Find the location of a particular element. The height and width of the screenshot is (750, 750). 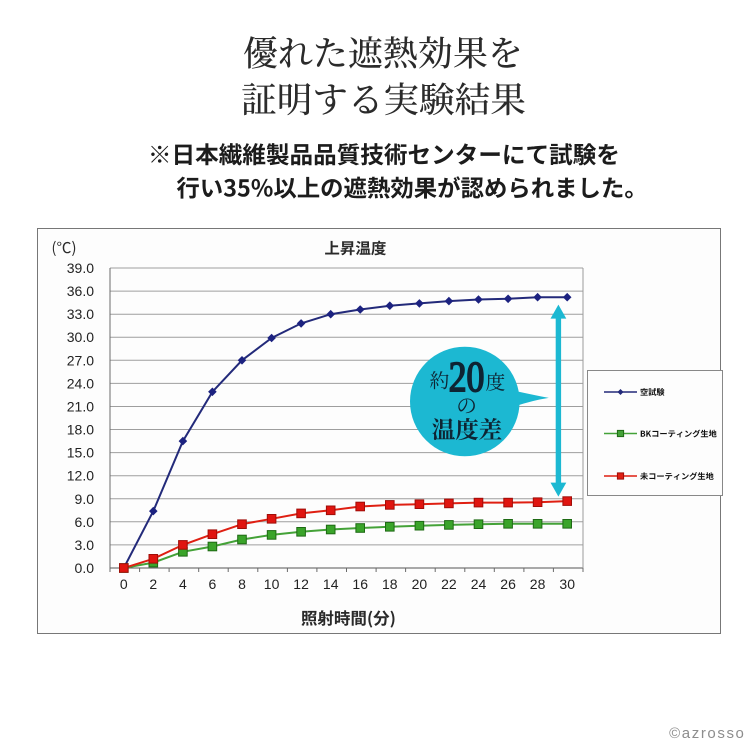

svg-text: 30 is located at coordinates (567, 584).